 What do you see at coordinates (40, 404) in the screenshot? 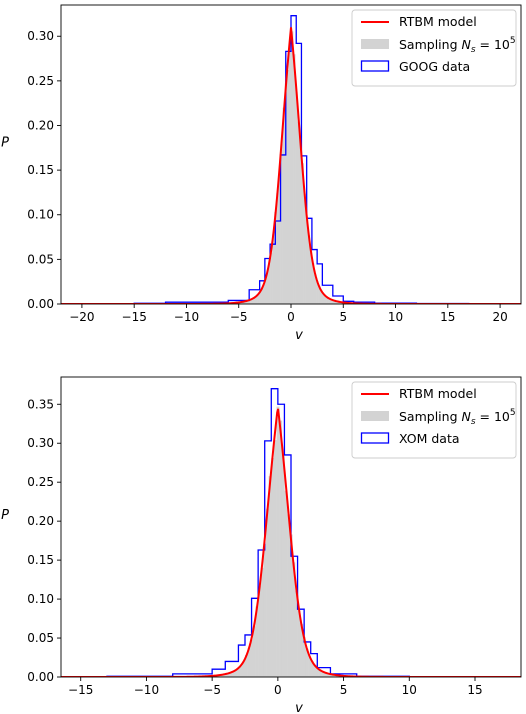
I see `y-tick-label: 0.35` at bounding box center [40, 404].